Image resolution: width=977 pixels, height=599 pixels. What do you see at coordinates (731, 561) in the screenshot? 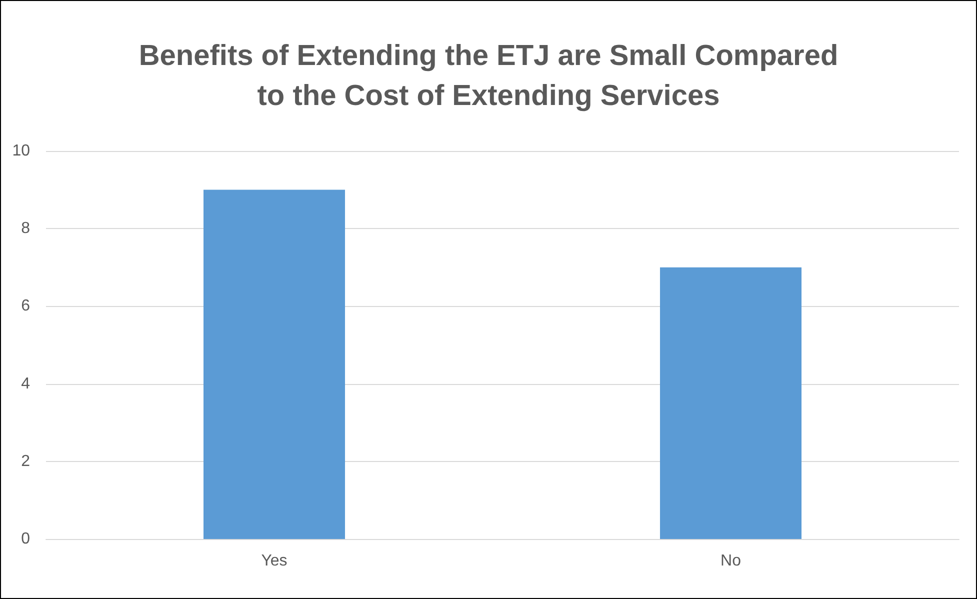
I see `x-tick-label: No` at bounding box center [731, 561].